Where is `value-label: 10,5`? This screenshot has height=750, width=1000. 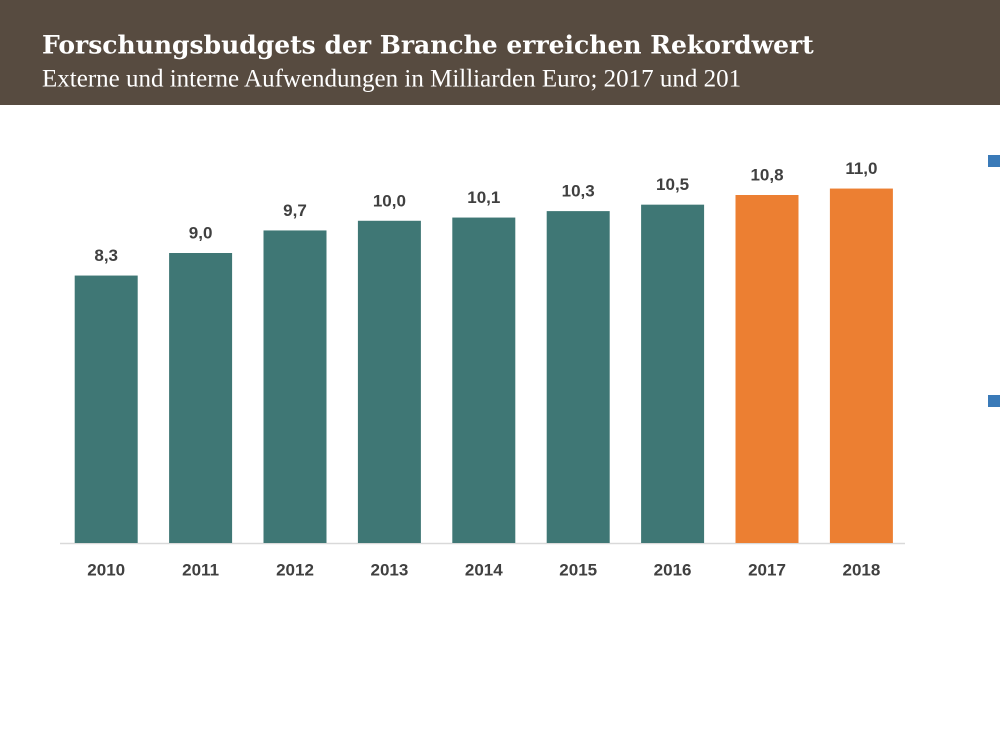 value-label: 10,5 is located at coordinates (672, 184).